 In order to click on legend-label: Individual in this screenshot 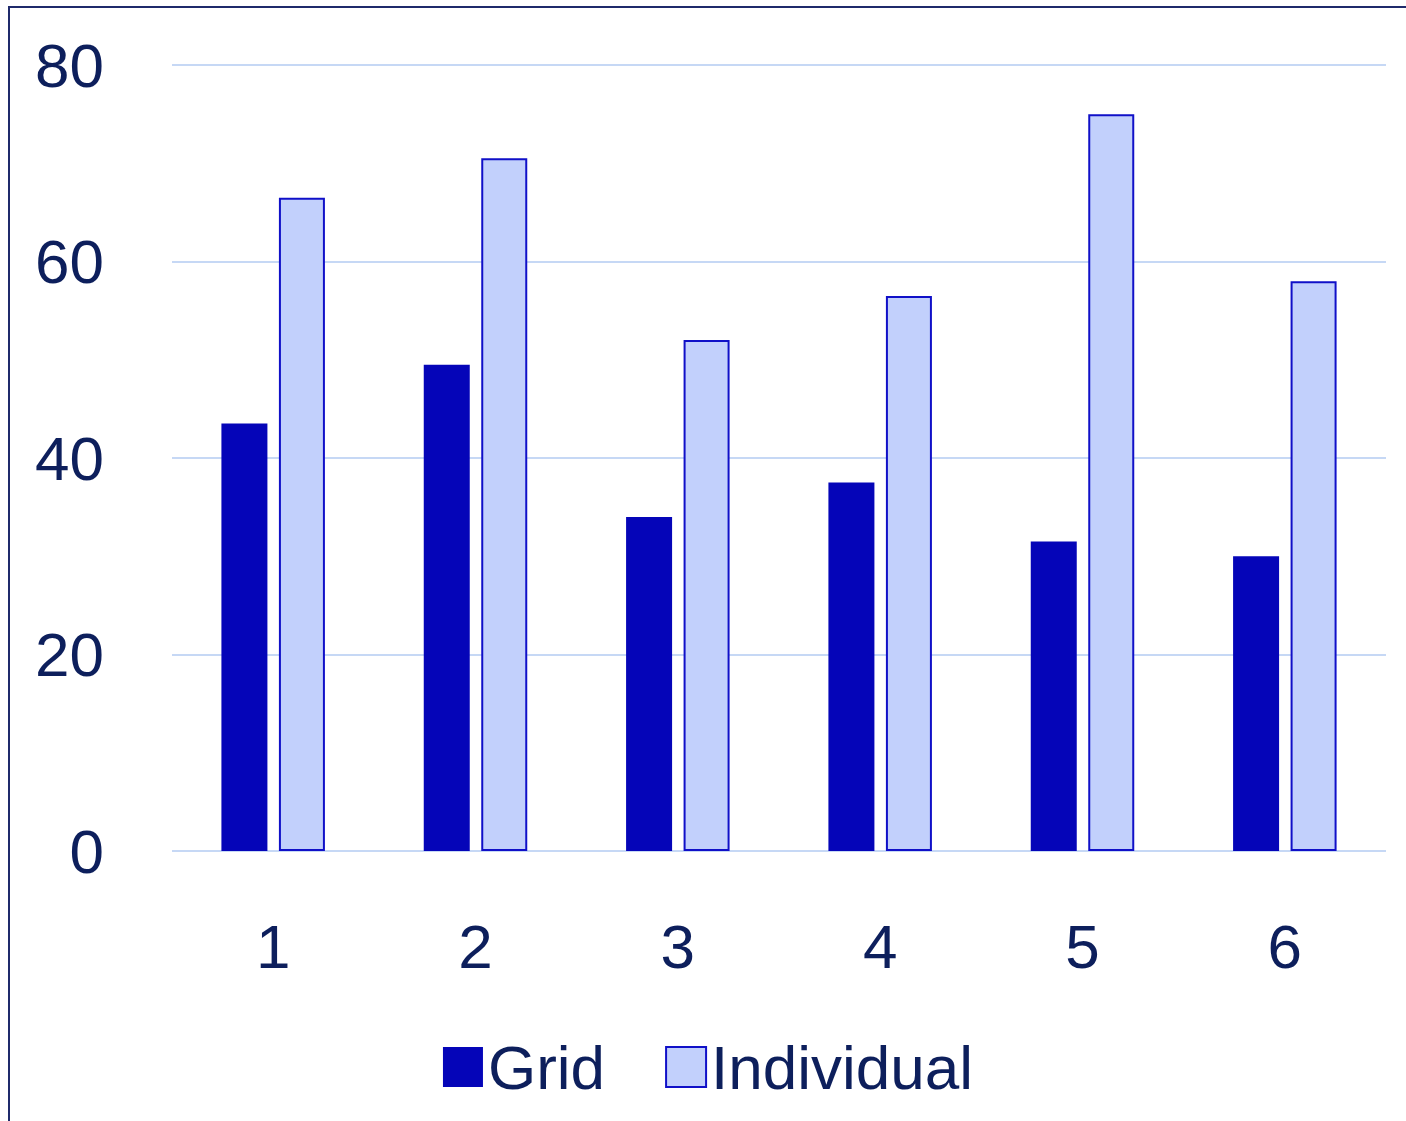, I will do `click(842, 1067)`.